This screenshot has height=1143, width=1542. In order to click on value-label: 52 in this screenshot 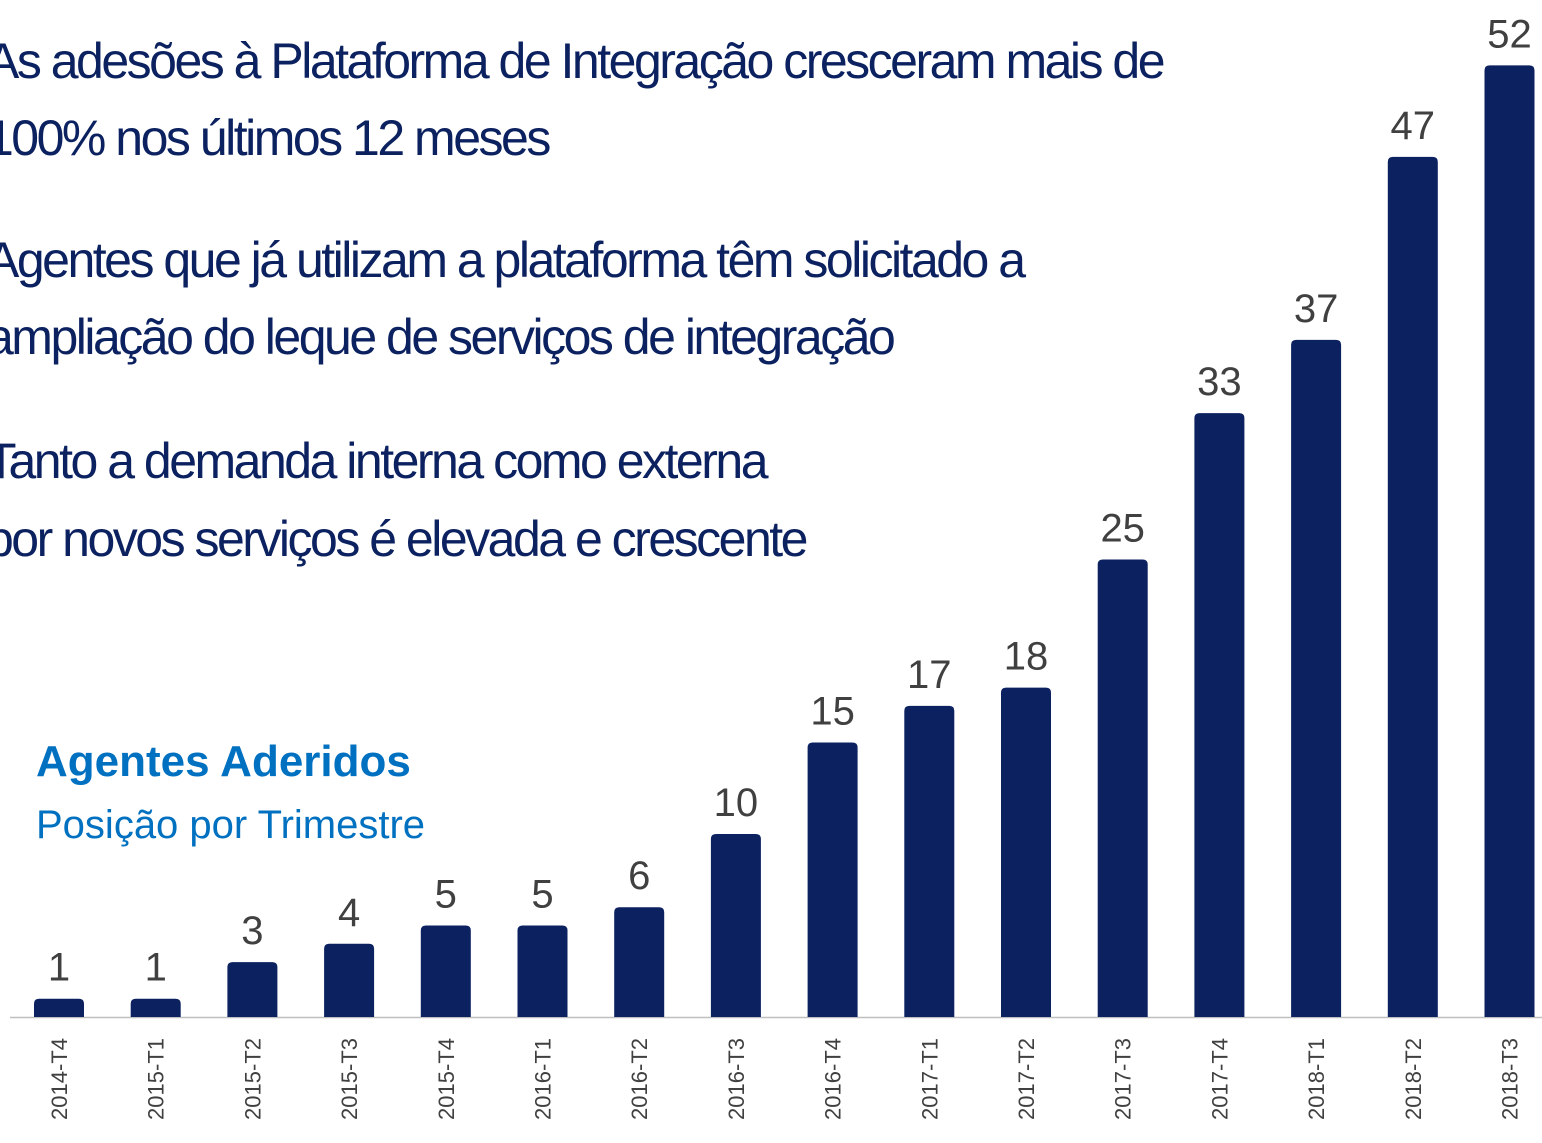, I will do `click(1509, 34)`.